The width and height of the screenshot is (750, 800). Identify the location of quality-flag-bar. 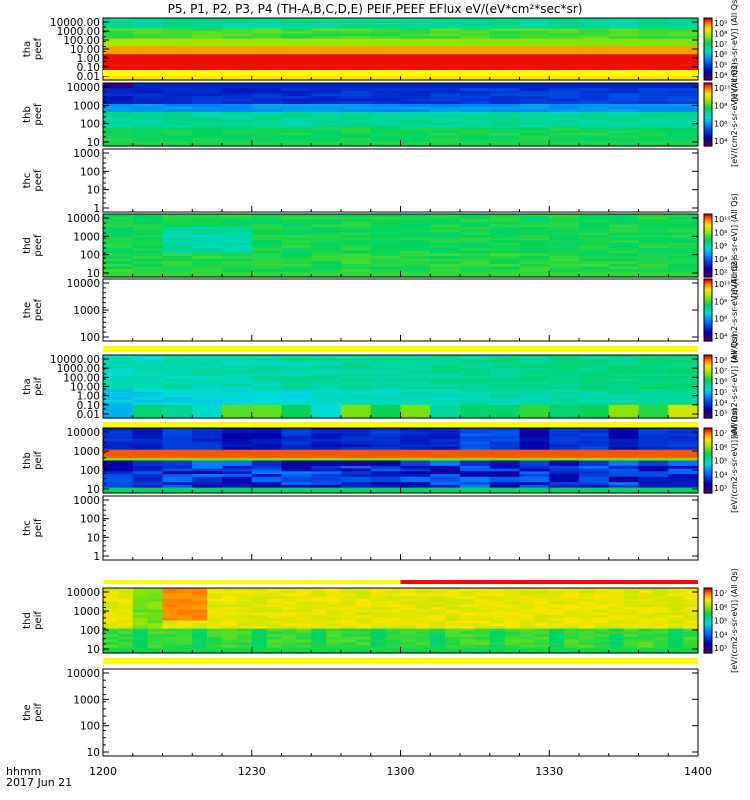
(252, 582).